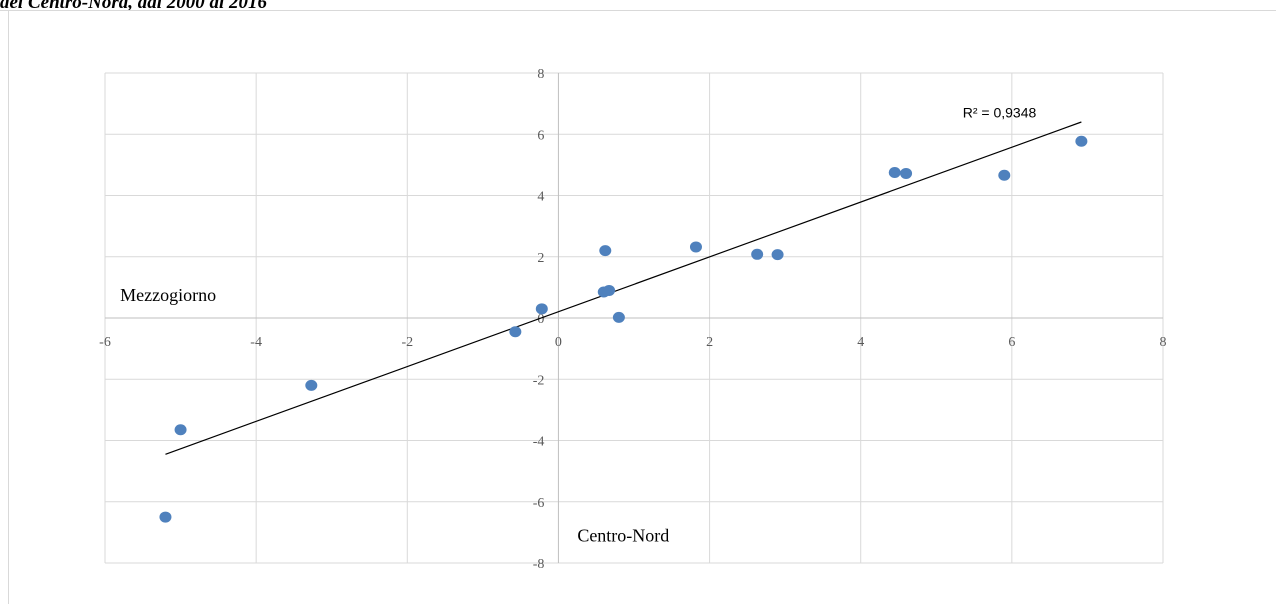 The height and width of the screenshot is (604, 1277). I want to click on annotation-mezzogiorno: Mezzogiorno, so click(168, 295).